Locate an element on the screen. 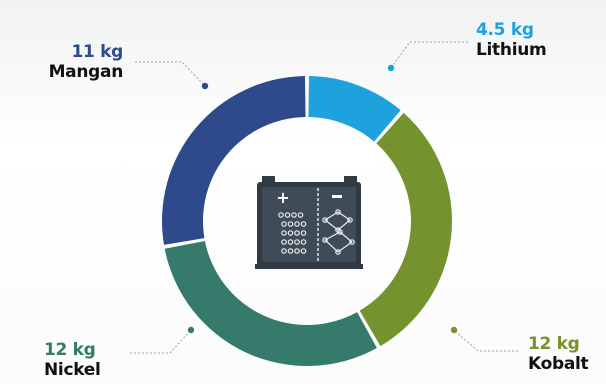 The image size is (606, 384). label-mangan: 11 kg Mangan is located at coordinates (62, 62).